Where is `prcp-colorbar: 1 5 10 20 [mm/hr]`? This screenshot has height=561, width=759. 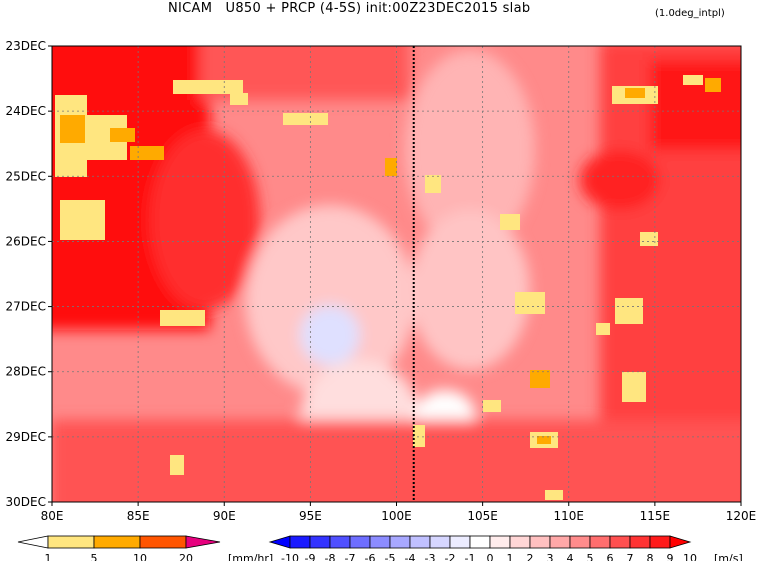
prcp-colorbar: 1 5 10 20 [mm/hr] is located at coordinates (145, 548).